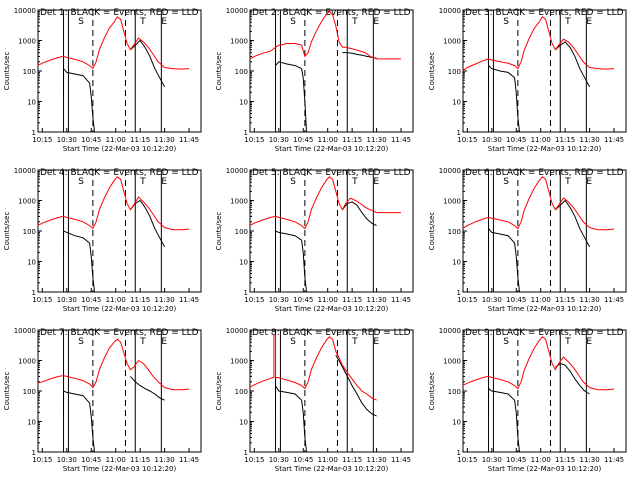 The height and width of the screenshot is (480, 640). What do you see at coordinates (119, 173) in the screenshot?
I see `chart-title: Det 4: BLACK = Events, RED = LLD` at bounding box center [119, 173].